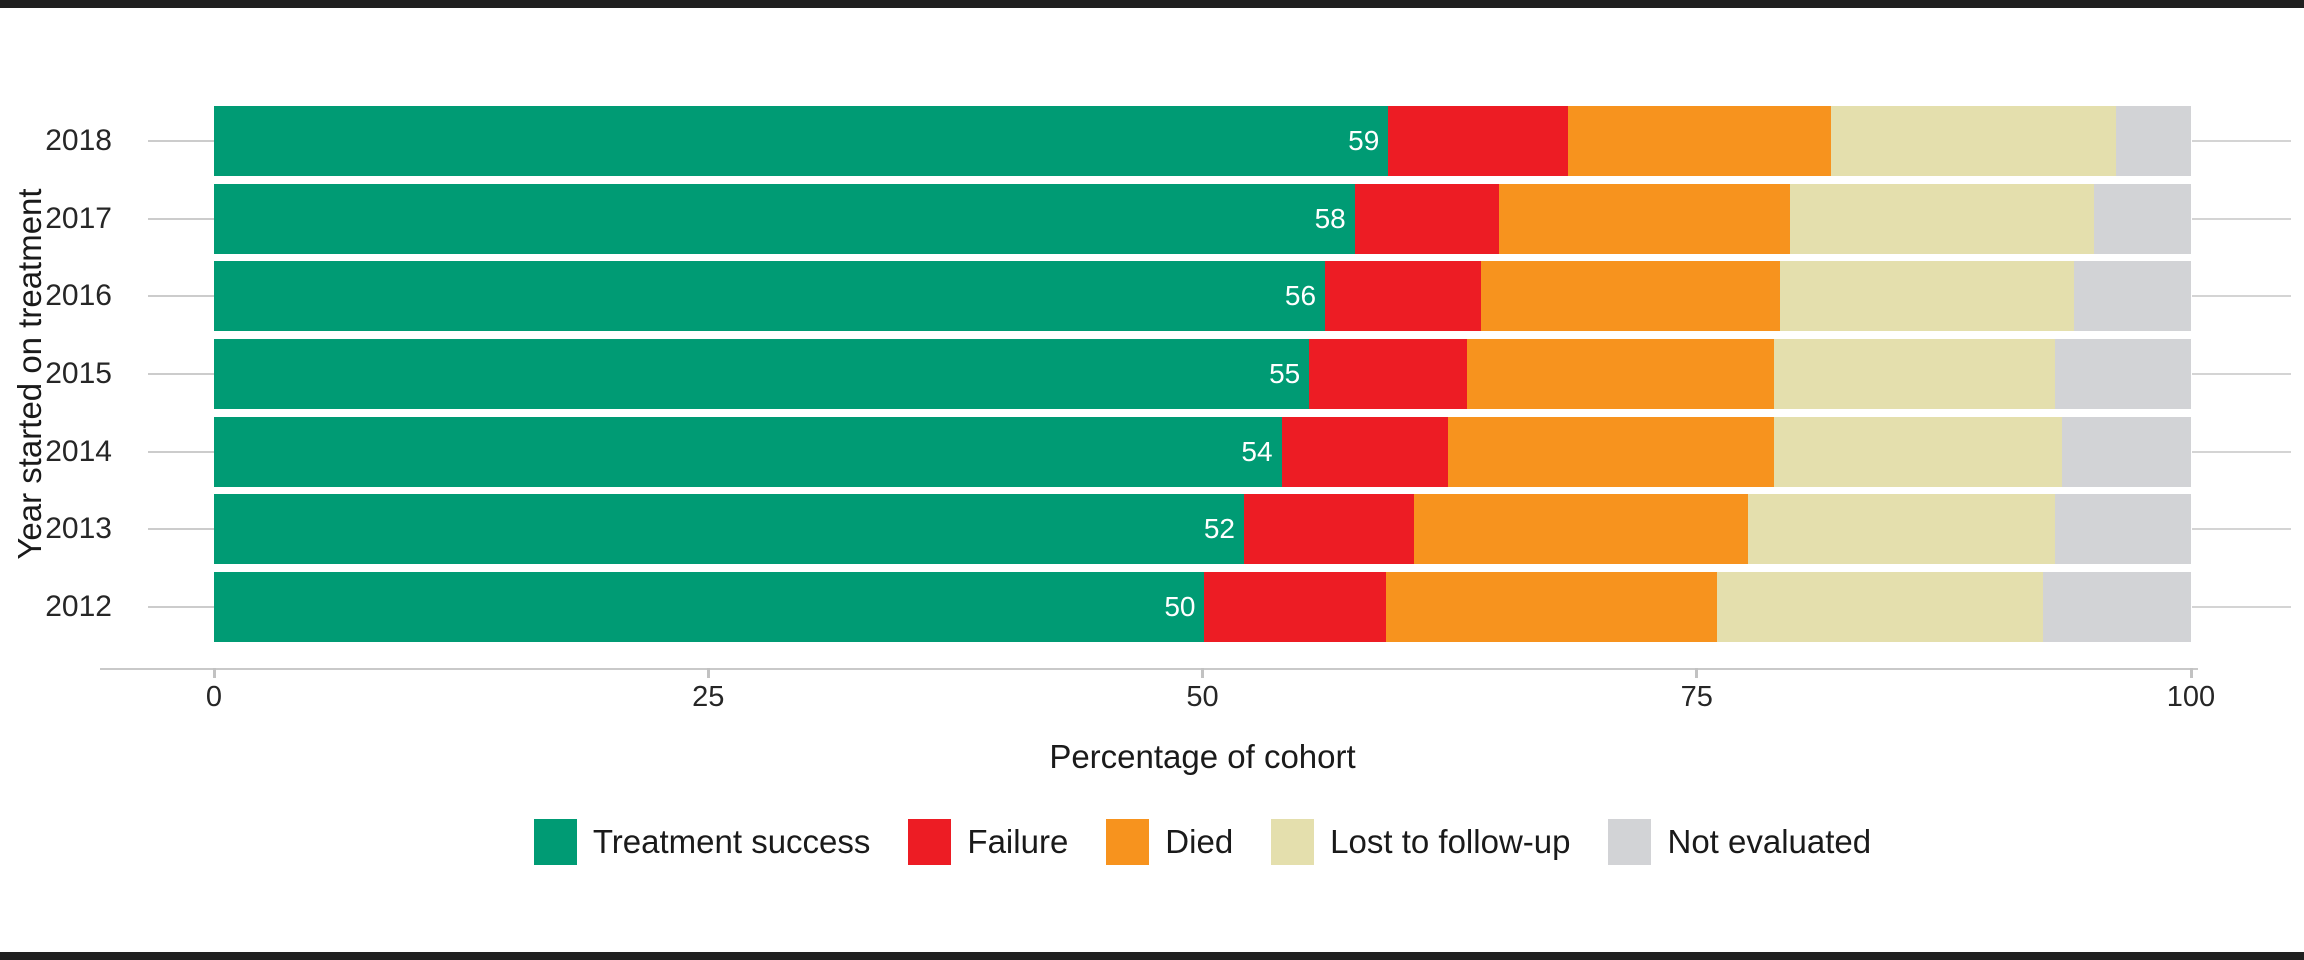 The width and height of the screenshot is (2304, 960). Describe the element at coordinates (1769, 841) in the screenshot. I see `legend-label-not-evaluated: Not evaluated` at that location.